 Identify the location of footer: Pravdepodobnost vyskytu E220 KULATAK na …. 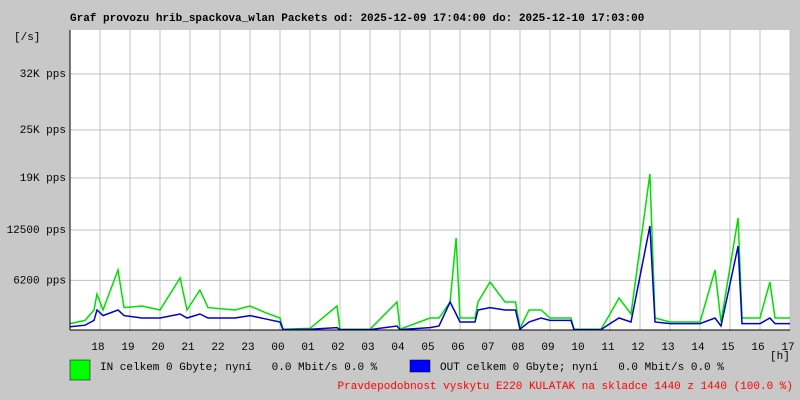
(565, 387).